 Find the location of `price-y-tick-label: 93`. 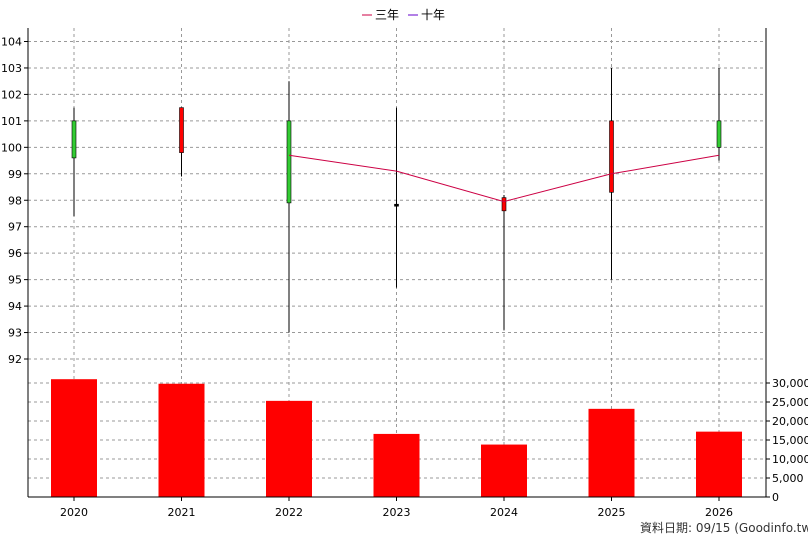

price-y-tick-label: 93 is located at coordinates (15, 333).